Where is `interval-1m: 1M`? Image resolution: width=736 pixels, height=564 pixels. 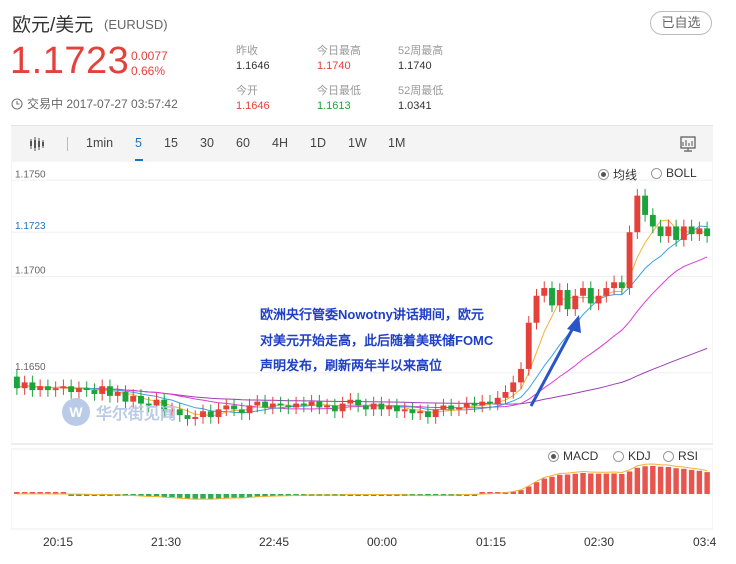 interval-1m: 1M is located at coordinates (397, 143).